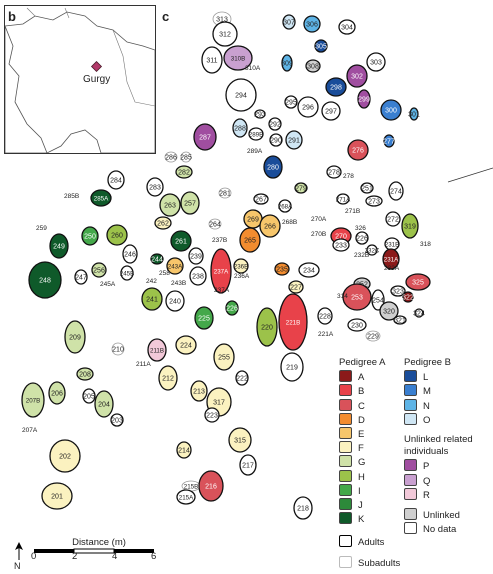 This screenshot has height=574, width=493. Describe the element at coordinates (117, 236) in the screenshot. I see `grave-label-260: 260` at that location.